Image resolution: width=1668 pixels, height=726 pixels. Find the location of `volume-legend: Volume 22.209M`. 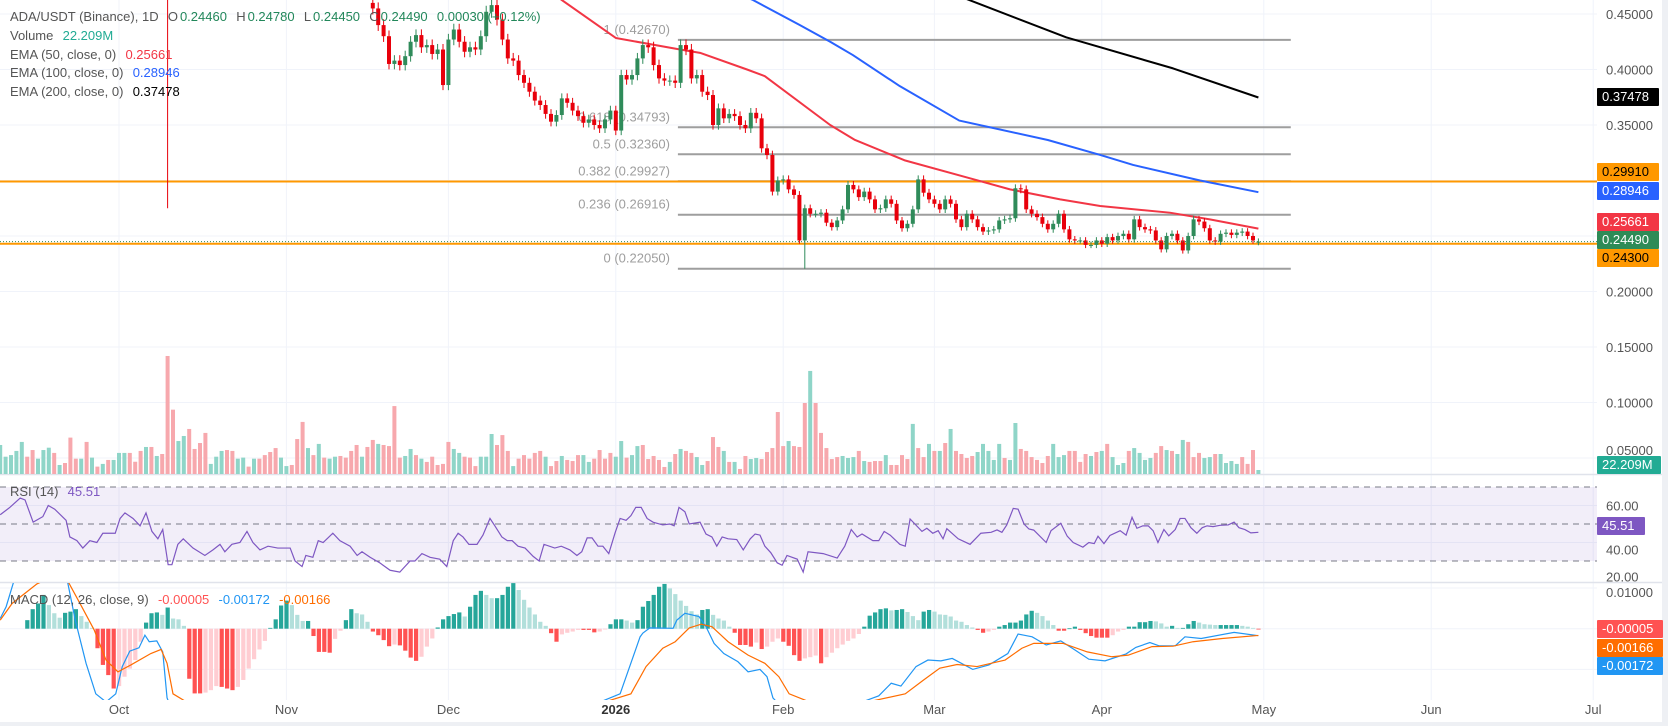

volume-legend: Volume 22.209M is located at coordinates (62, 36).